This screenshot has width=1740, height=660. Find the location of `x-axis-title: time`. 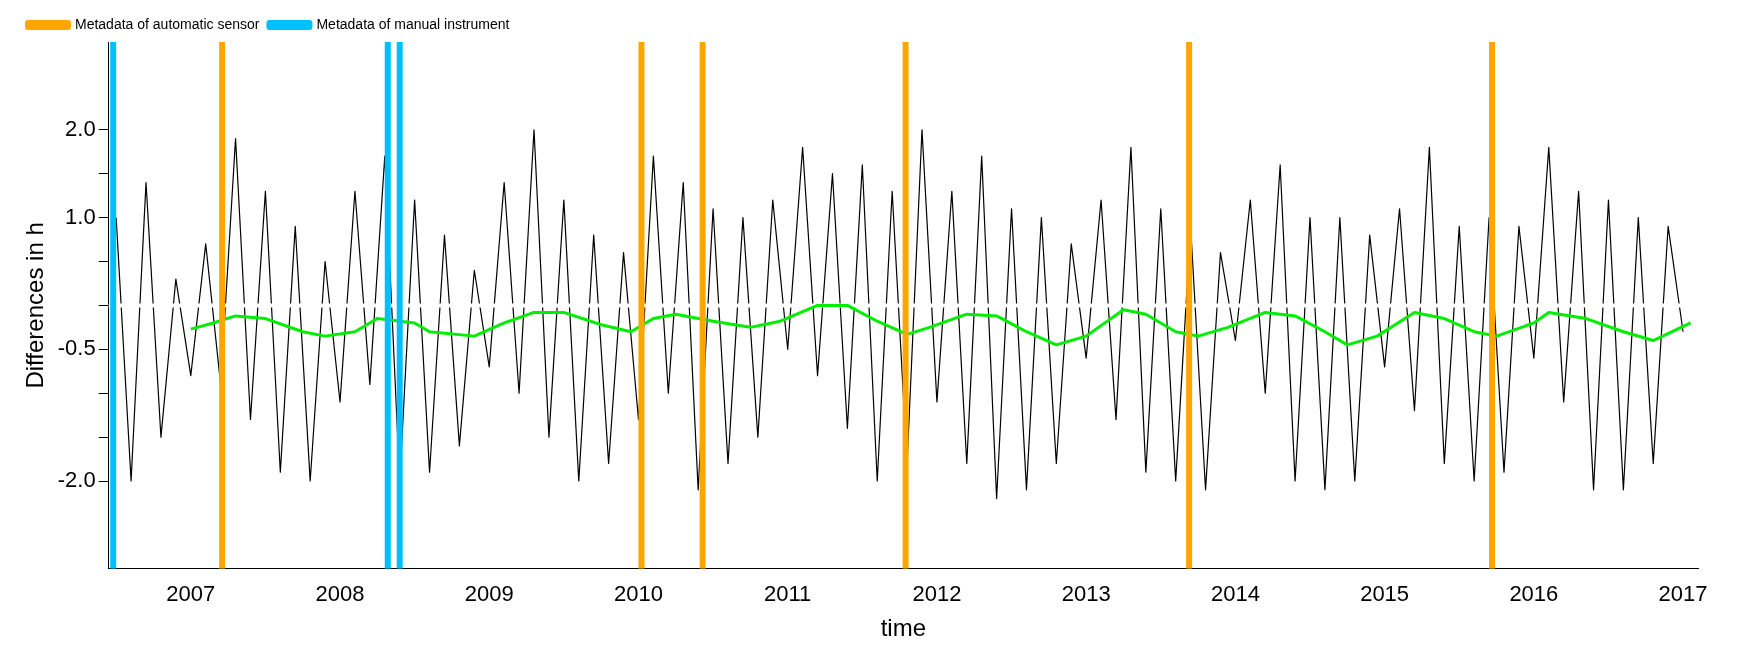

x-axis-title: time is located at coordinates (903, 628).